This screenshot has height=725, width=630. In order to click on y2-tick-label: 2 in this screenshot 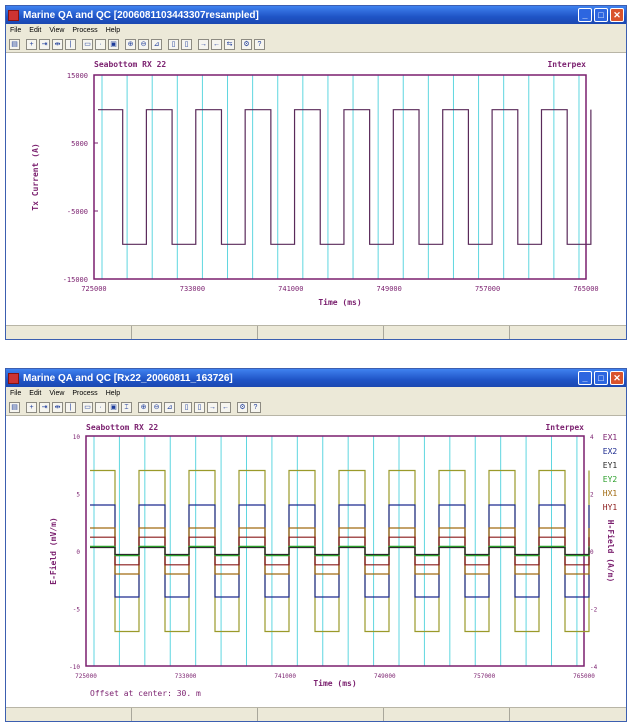, I will do `click(592, 495)`.